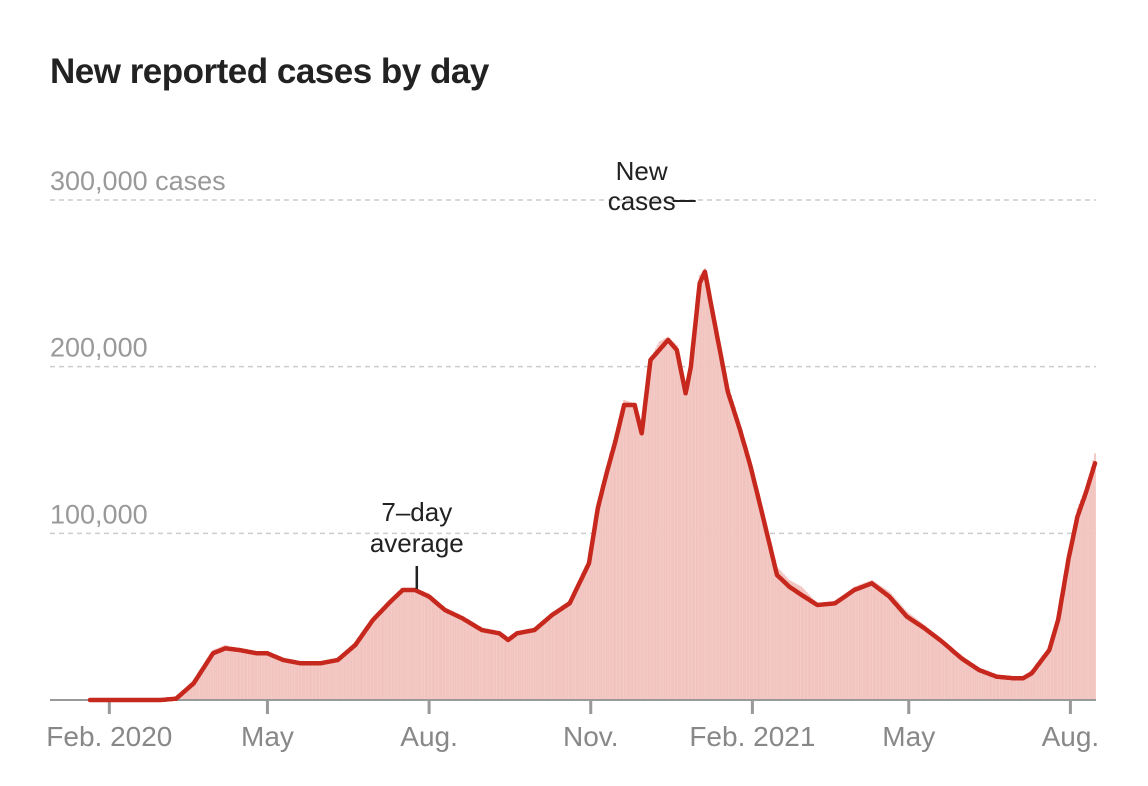 This screenshot has width=1148, height=786. Describe the element at coordinates (591, 736) in the screenshot. I see `x-tick-label: Nov.` at that location.